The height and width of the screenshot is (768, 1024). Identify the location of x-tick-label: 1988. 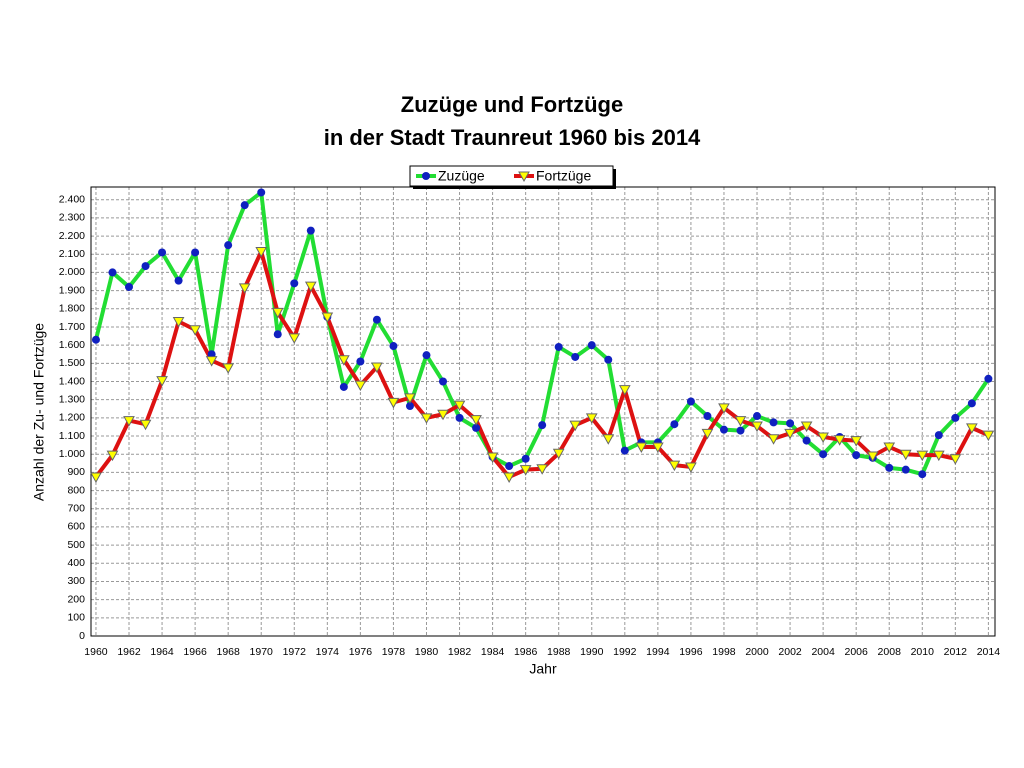
(559, 652).